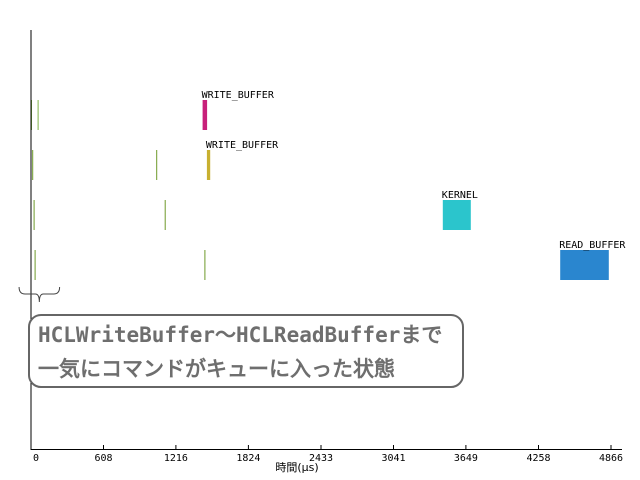  What do you see at coordinates (592, 245) in the screenshot?
I see `event-label-lane4: READ_BUFFER` at bounding box center [592, 245].